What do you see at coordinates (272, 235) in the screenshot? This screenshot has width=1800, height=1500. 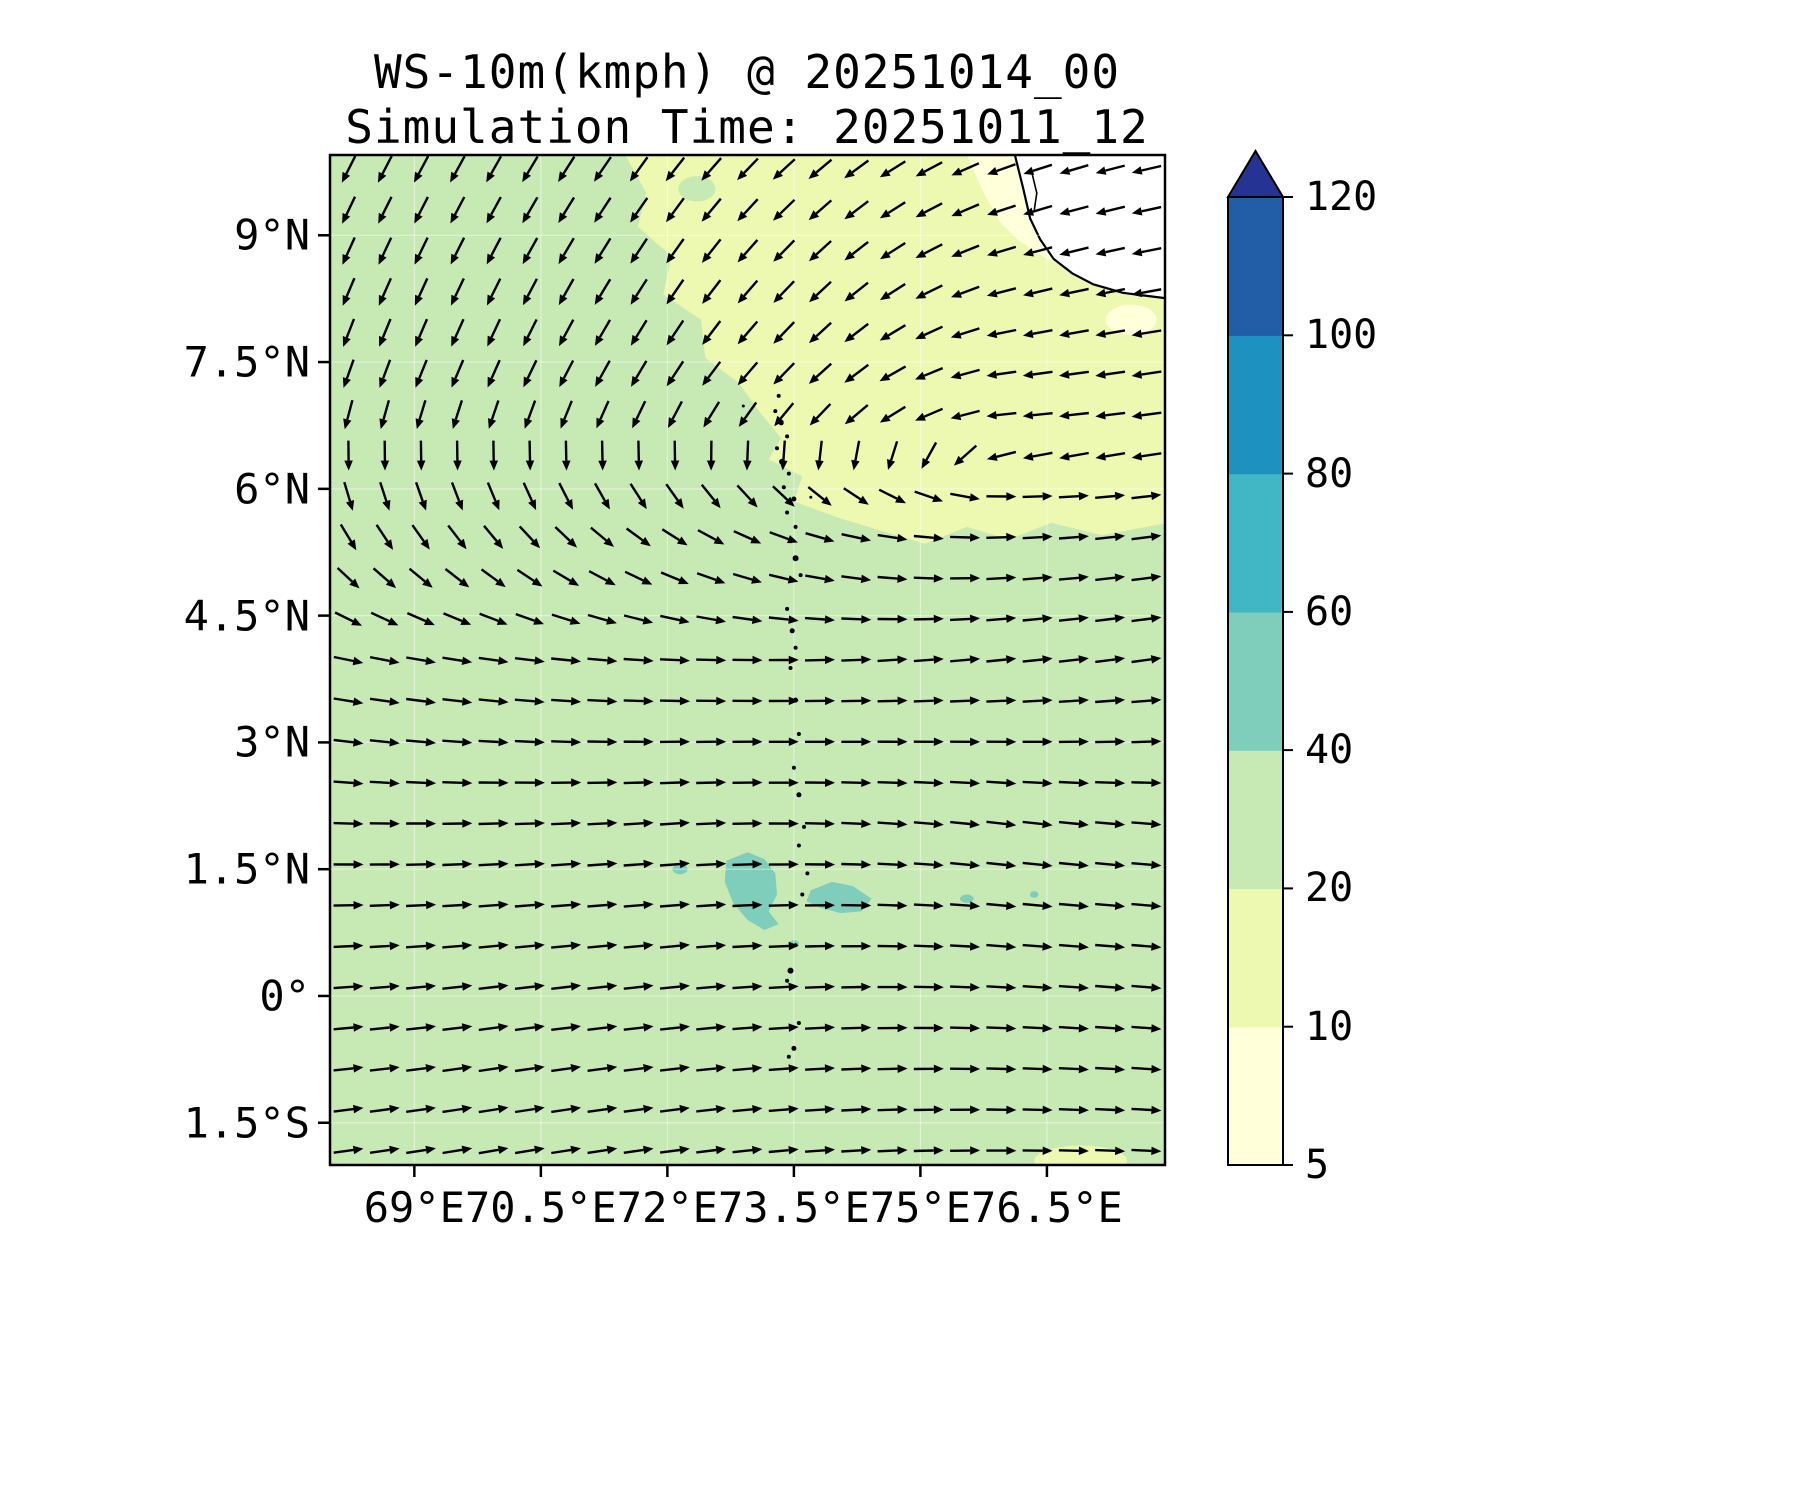 I see `y-tick-label: 9°N` at bounding box center [272, 235].